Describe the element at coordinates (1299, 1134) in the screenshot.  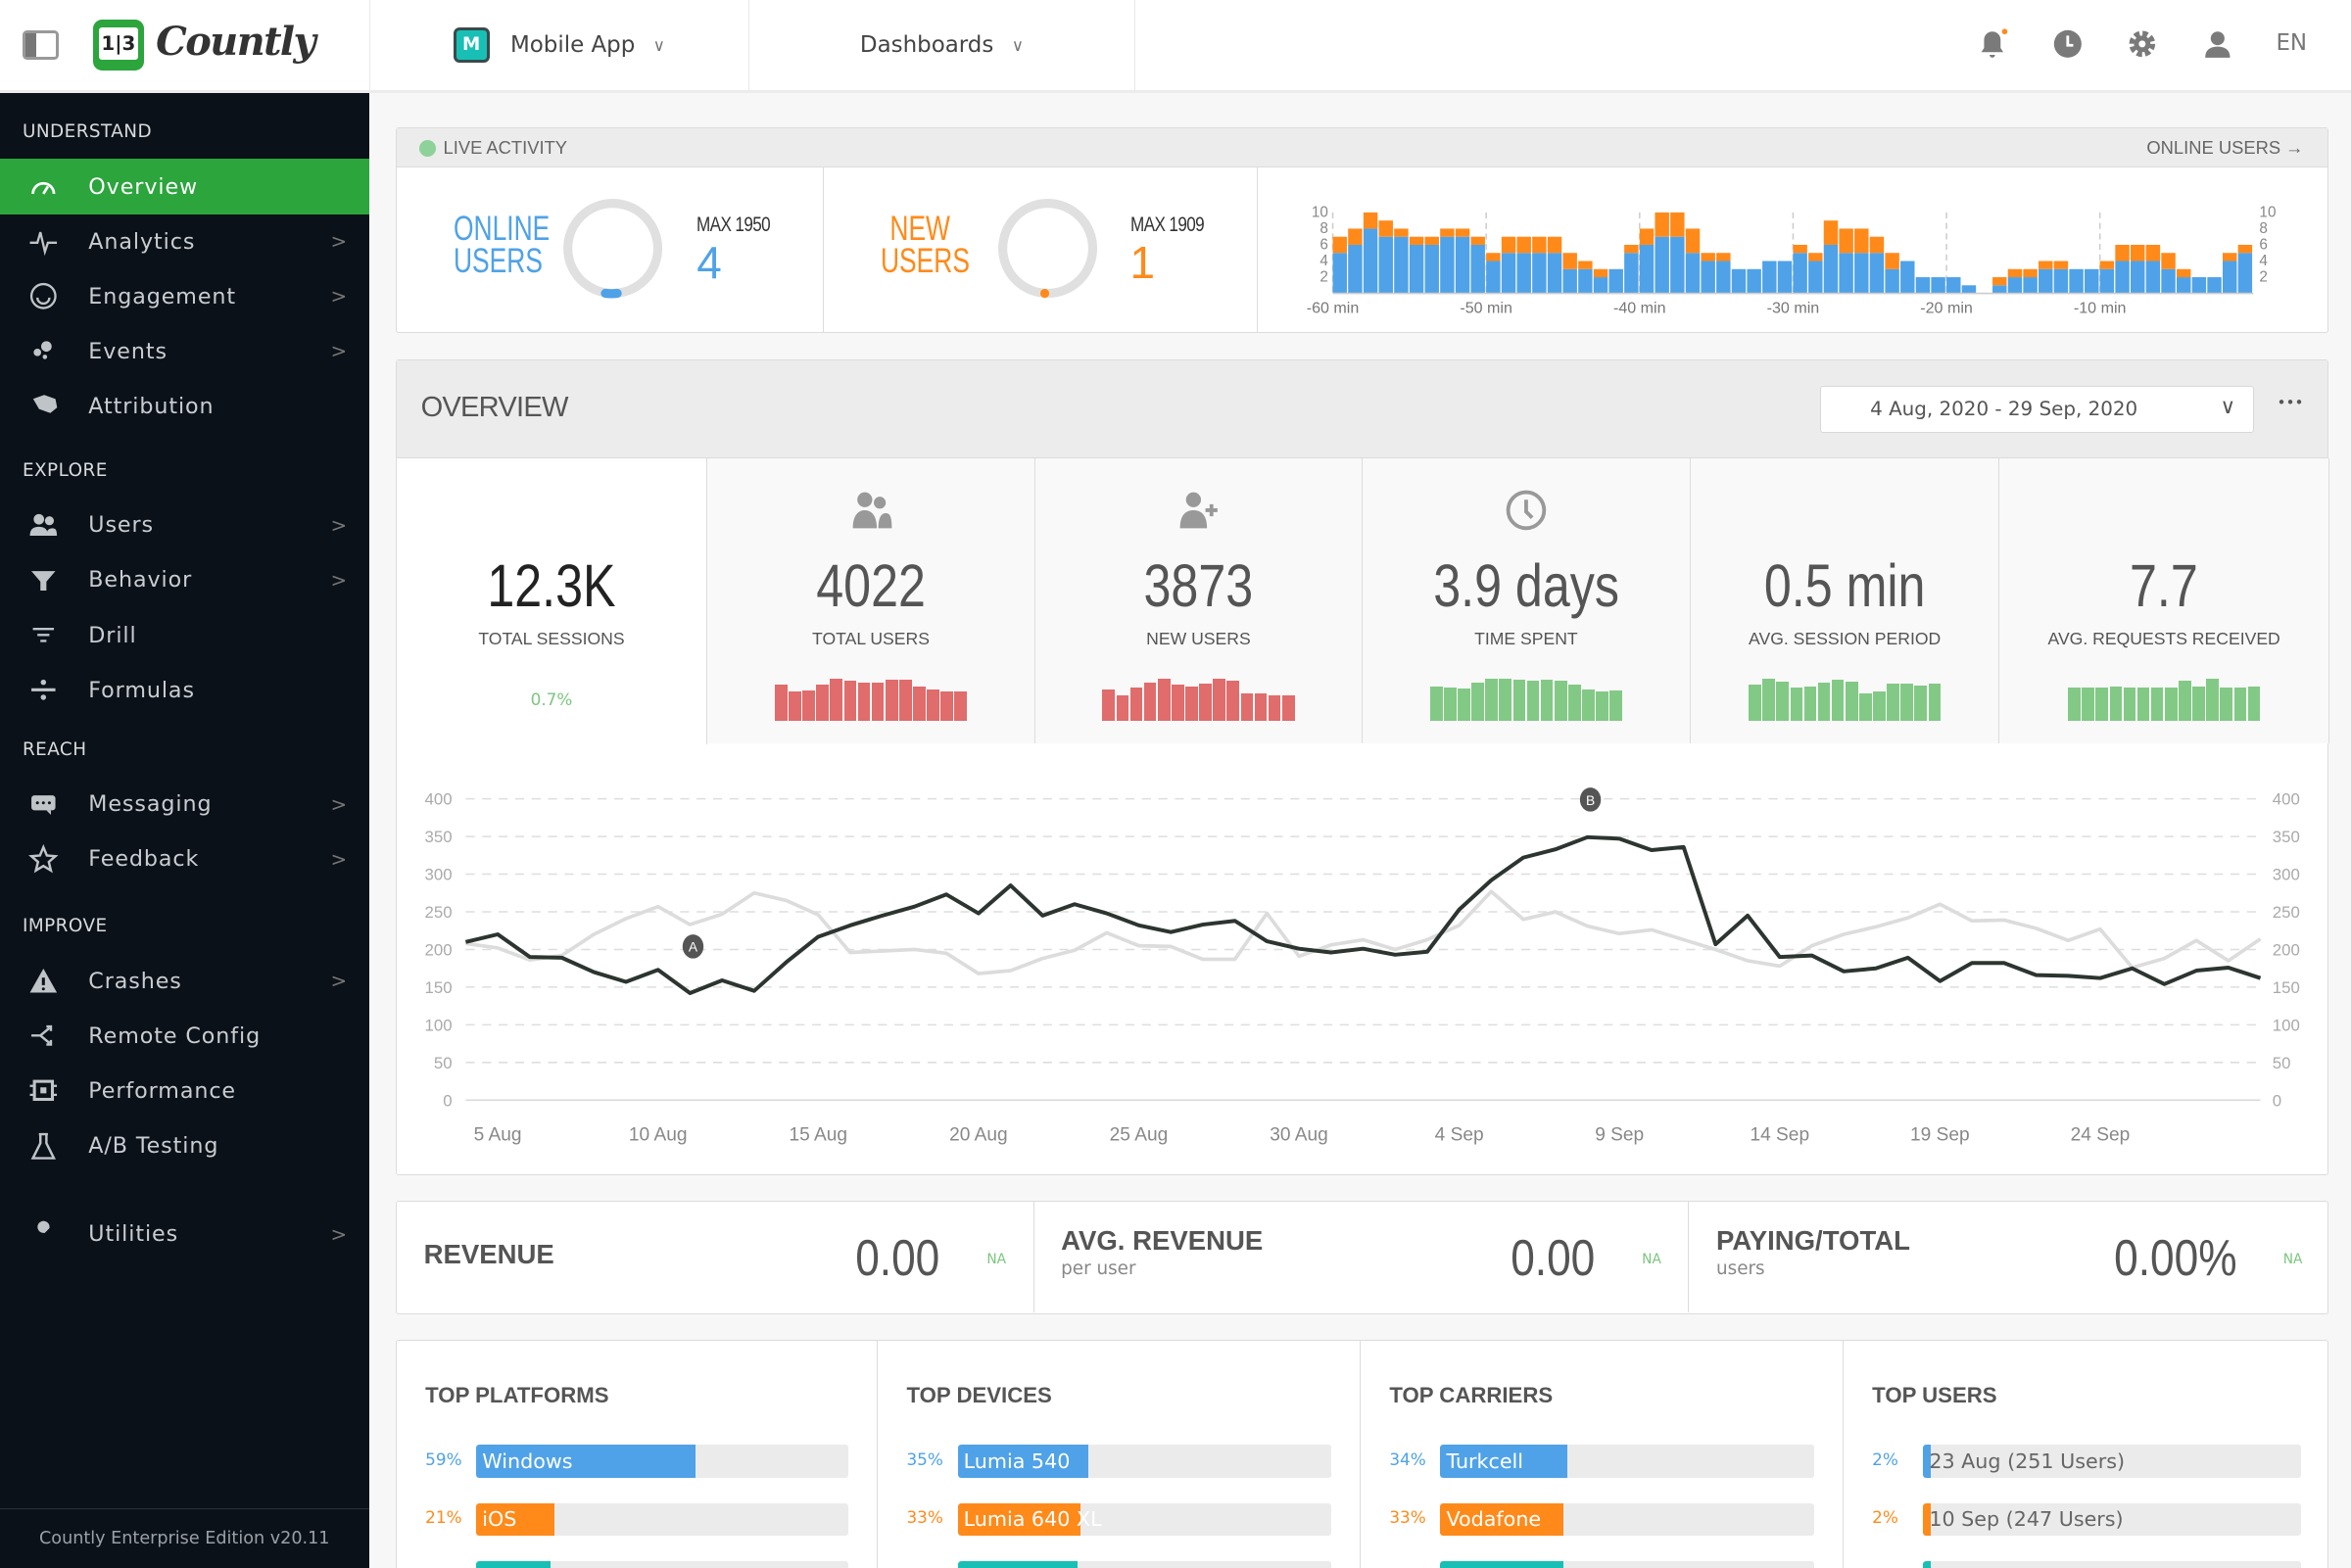
I see `x-tick-label: 30 Aug` at that location.